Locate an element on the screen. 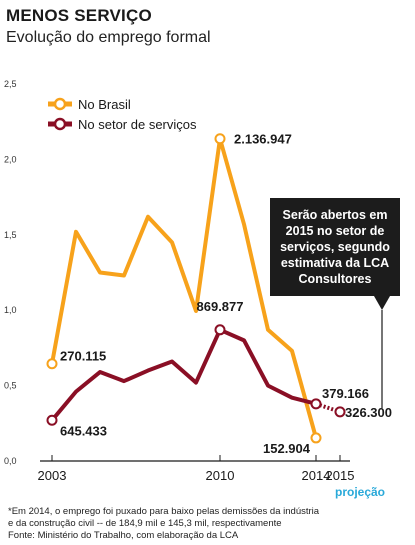  series-line is located at coordinates (184, 375).